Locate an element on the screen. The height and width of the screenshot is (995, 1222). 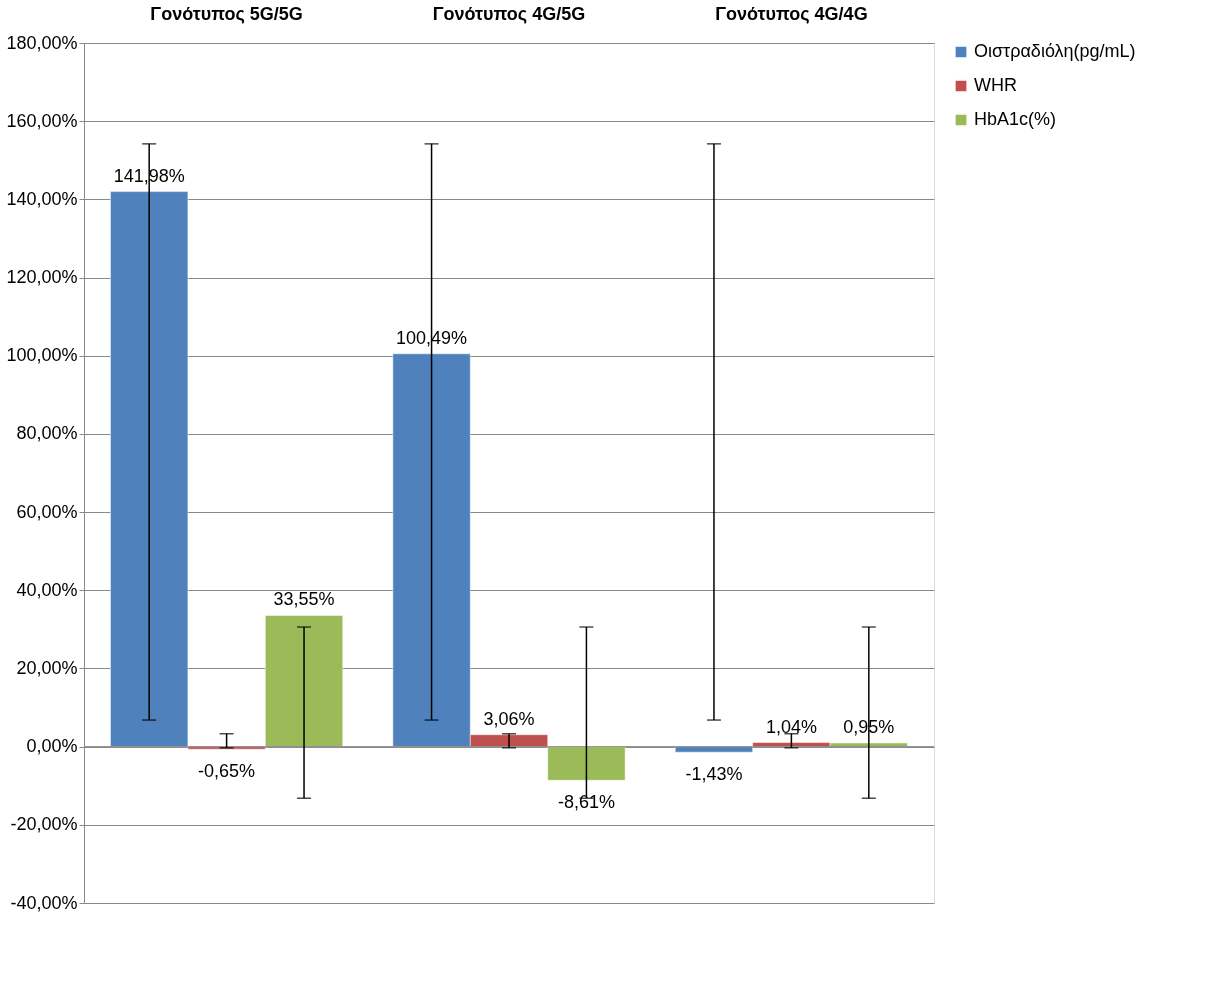
x-tick-label: Γονότυπος 4G/5G is located at coordinates (509, 13).